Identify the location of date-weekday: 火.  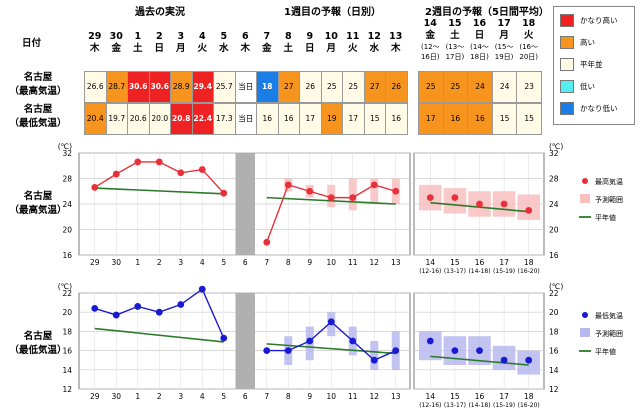
(202, 48).